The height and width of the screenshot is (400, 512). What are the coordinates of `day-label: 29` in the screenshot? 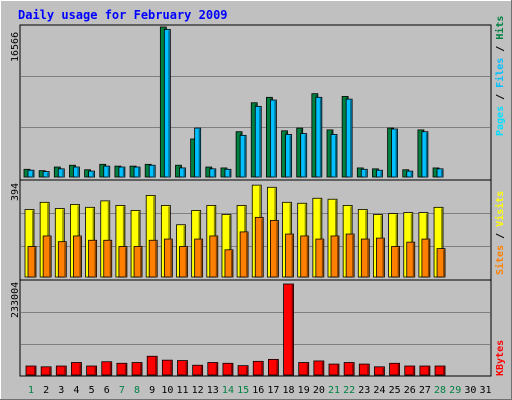 It's located at (455, 390).